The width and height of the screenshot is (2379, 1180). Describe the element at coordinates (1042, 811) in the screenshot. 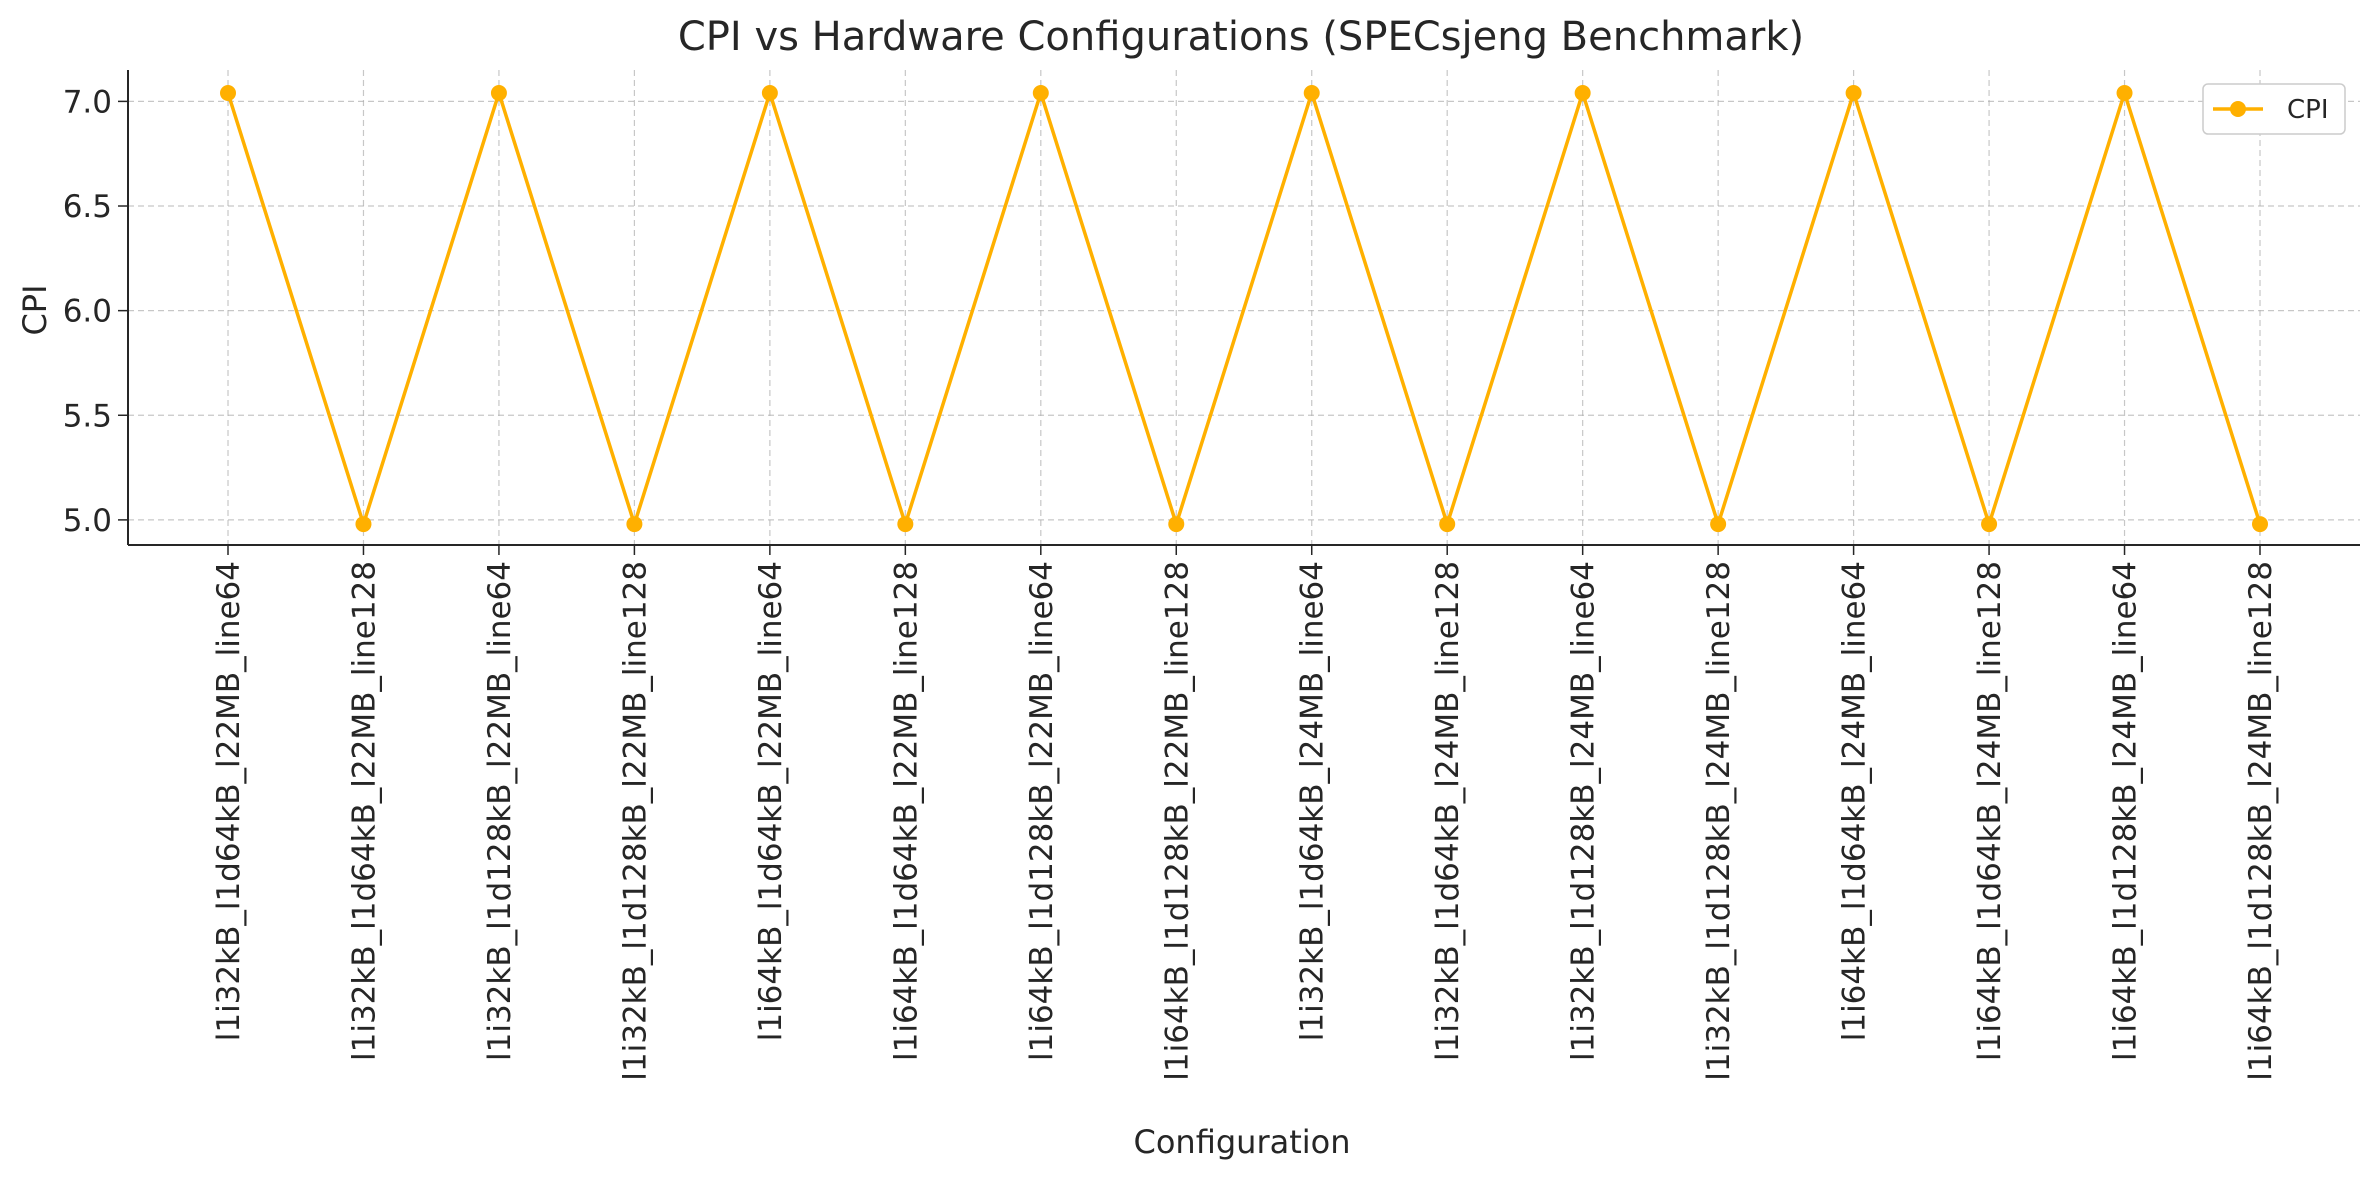

I see `x-tick-label: l1i64kB_l1d128kB_l22MB_line64` at that location.